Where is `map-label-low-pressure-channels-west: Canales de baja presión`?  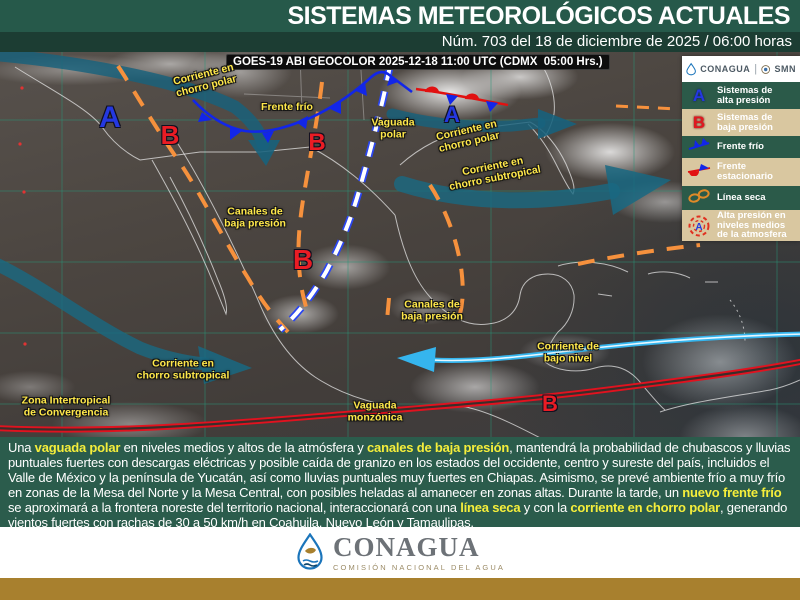
map-label-low-pressure-channels-west: Canales de baja presión is located at coordinates (255, 217).